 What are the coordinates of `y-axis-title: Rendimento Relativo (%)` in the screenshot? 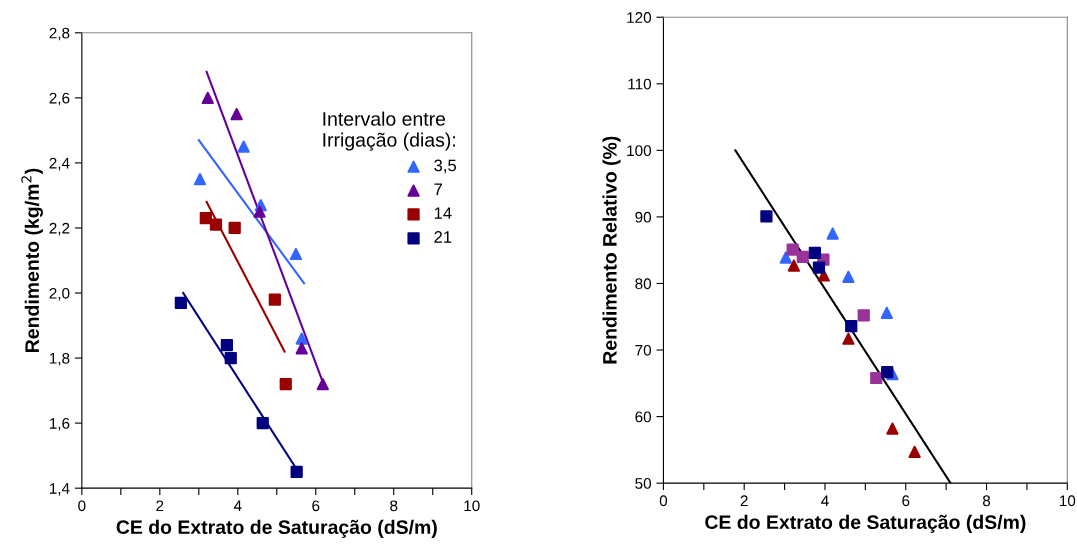 It's located at (611, 250).